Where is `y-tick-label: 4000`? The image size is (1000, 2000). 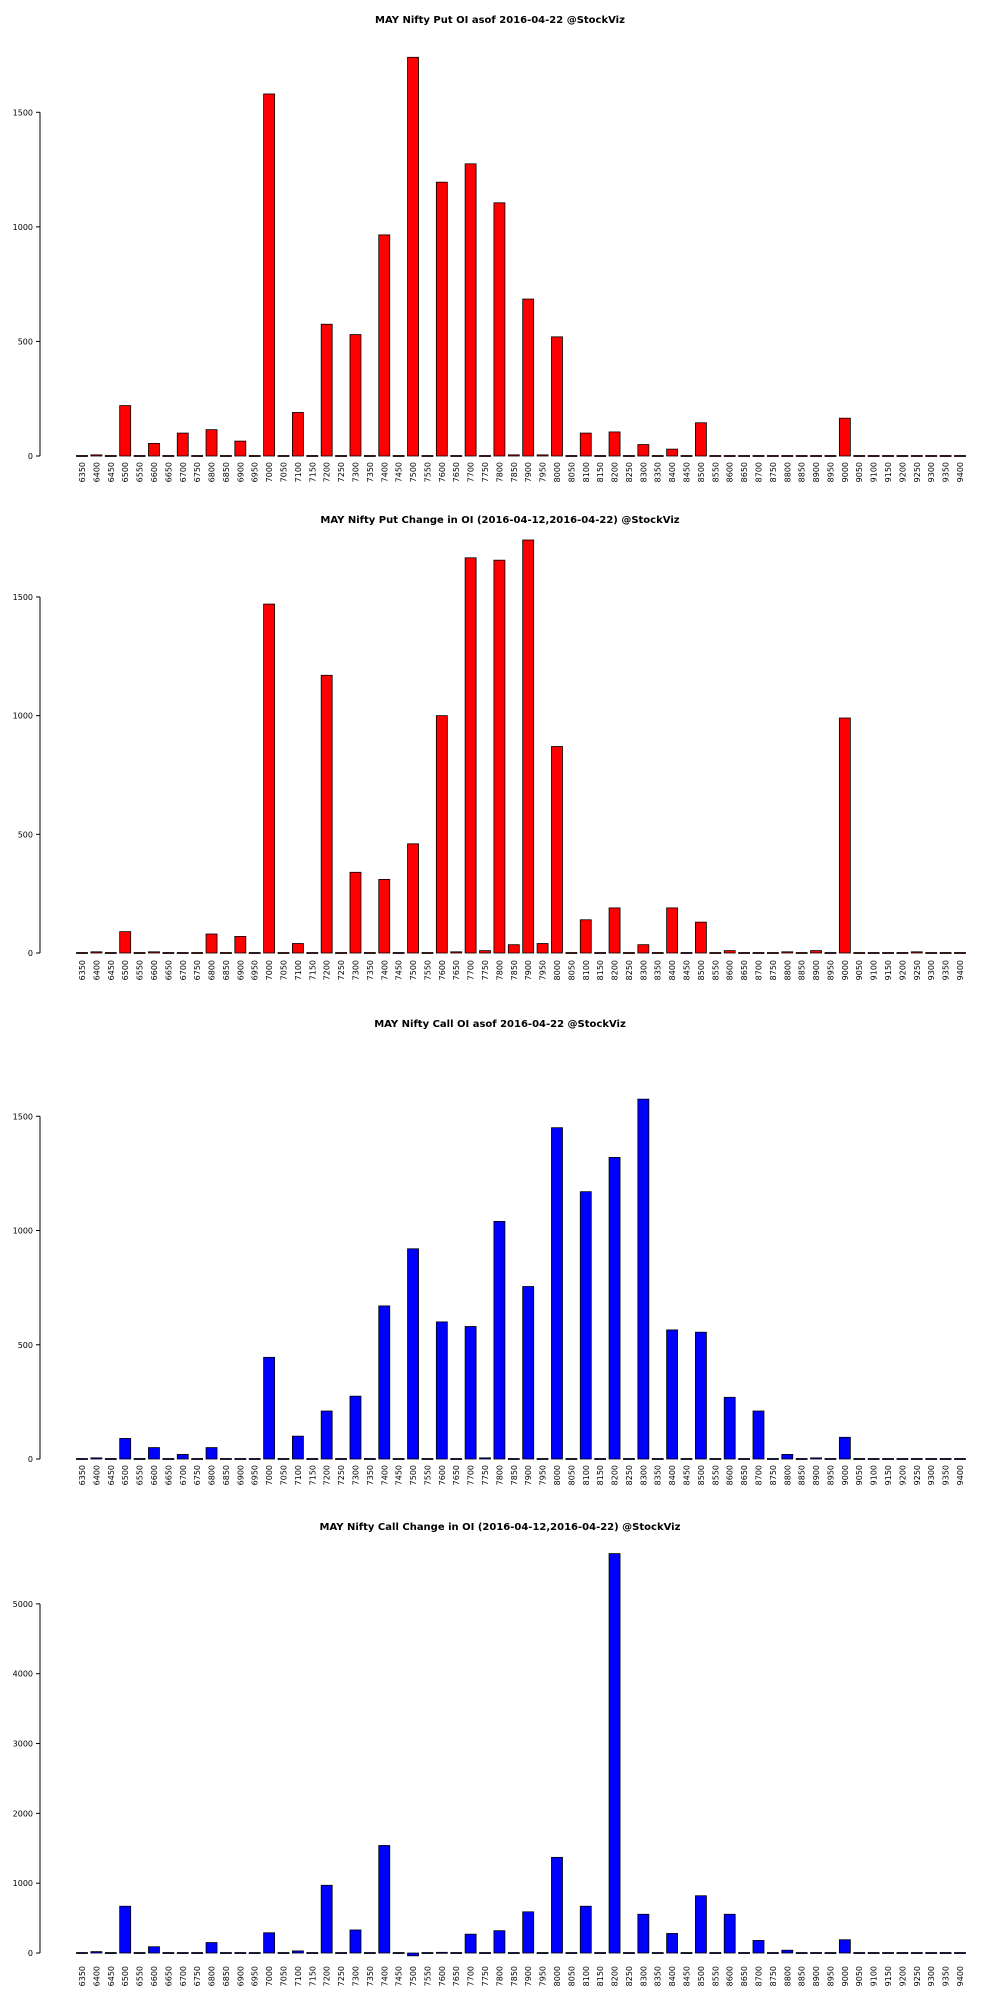 y-tick-label: 4000 is located at coordinates (23, 1674).